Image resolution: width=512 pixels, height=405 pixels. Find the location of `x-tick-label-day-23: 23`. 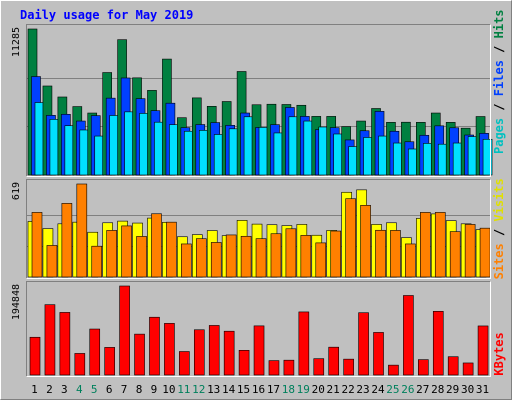

x-tick-label-day-23: 23 is located at coordinates (362, 389).